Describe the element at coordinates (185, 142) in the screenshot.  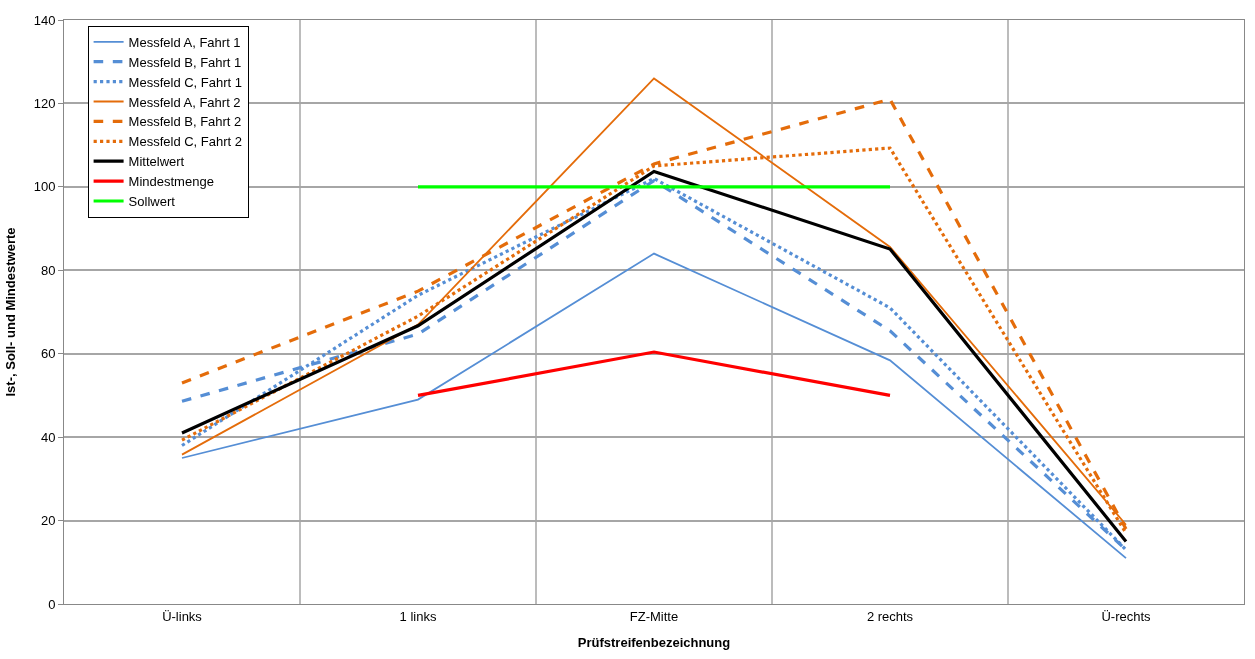
I see `legend-label: Messfeld C, Fahrt 2` at that location.